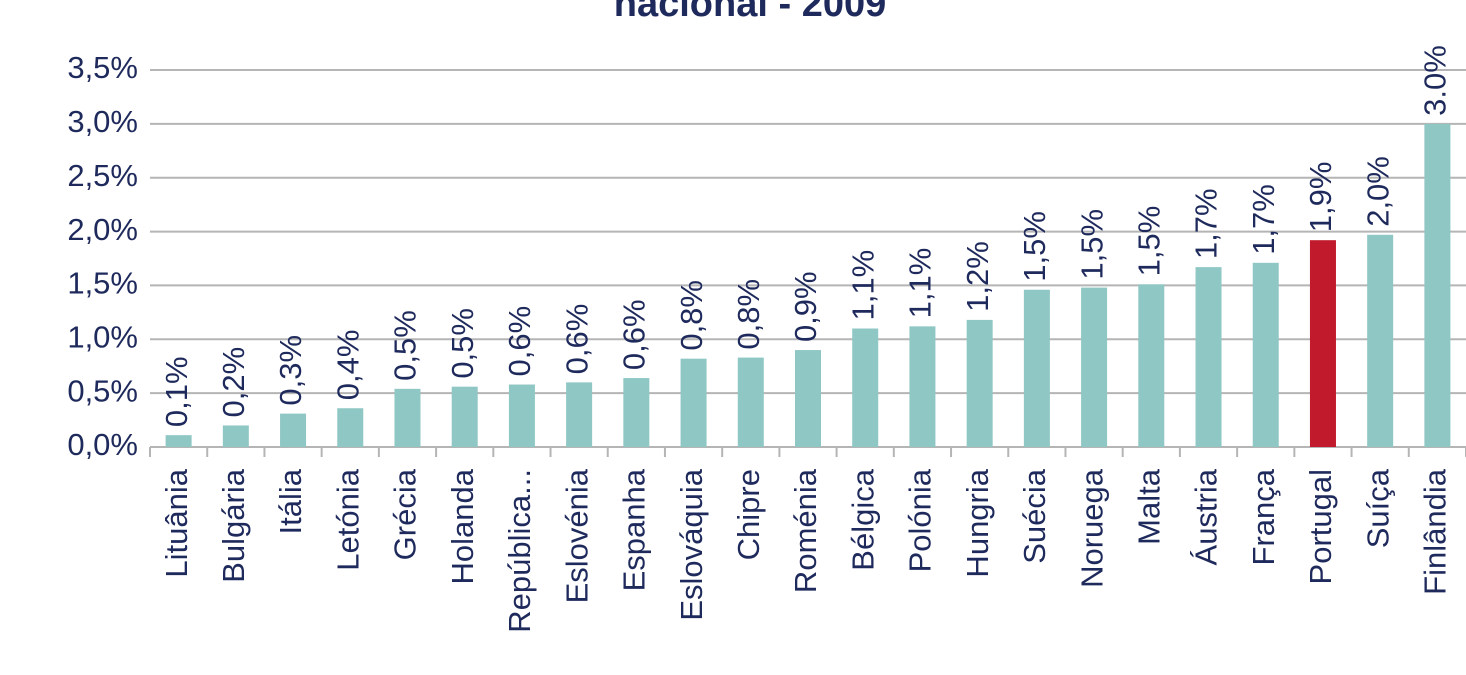 Image resolution: width=1466 pixels, height=675 pixels. What do you see at coordinates (805, 530) in the screenshot?
I see `x-tick-label: Roménia` at bounding box center [805, 530].